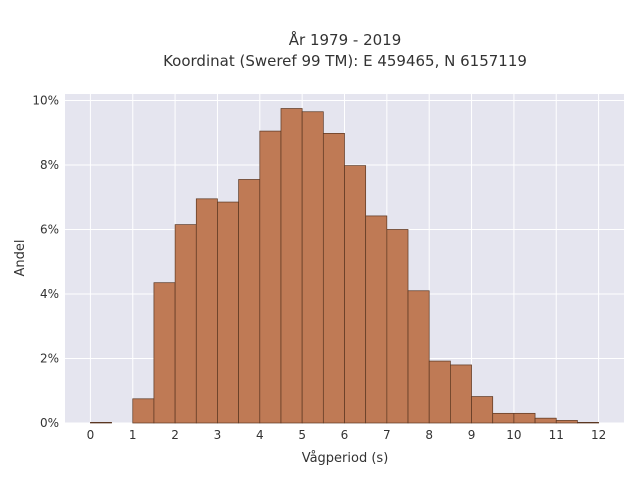  Describe the element at coordinates (260, 435) in the screenshot. I see `x-tick-label: 4` at that location.